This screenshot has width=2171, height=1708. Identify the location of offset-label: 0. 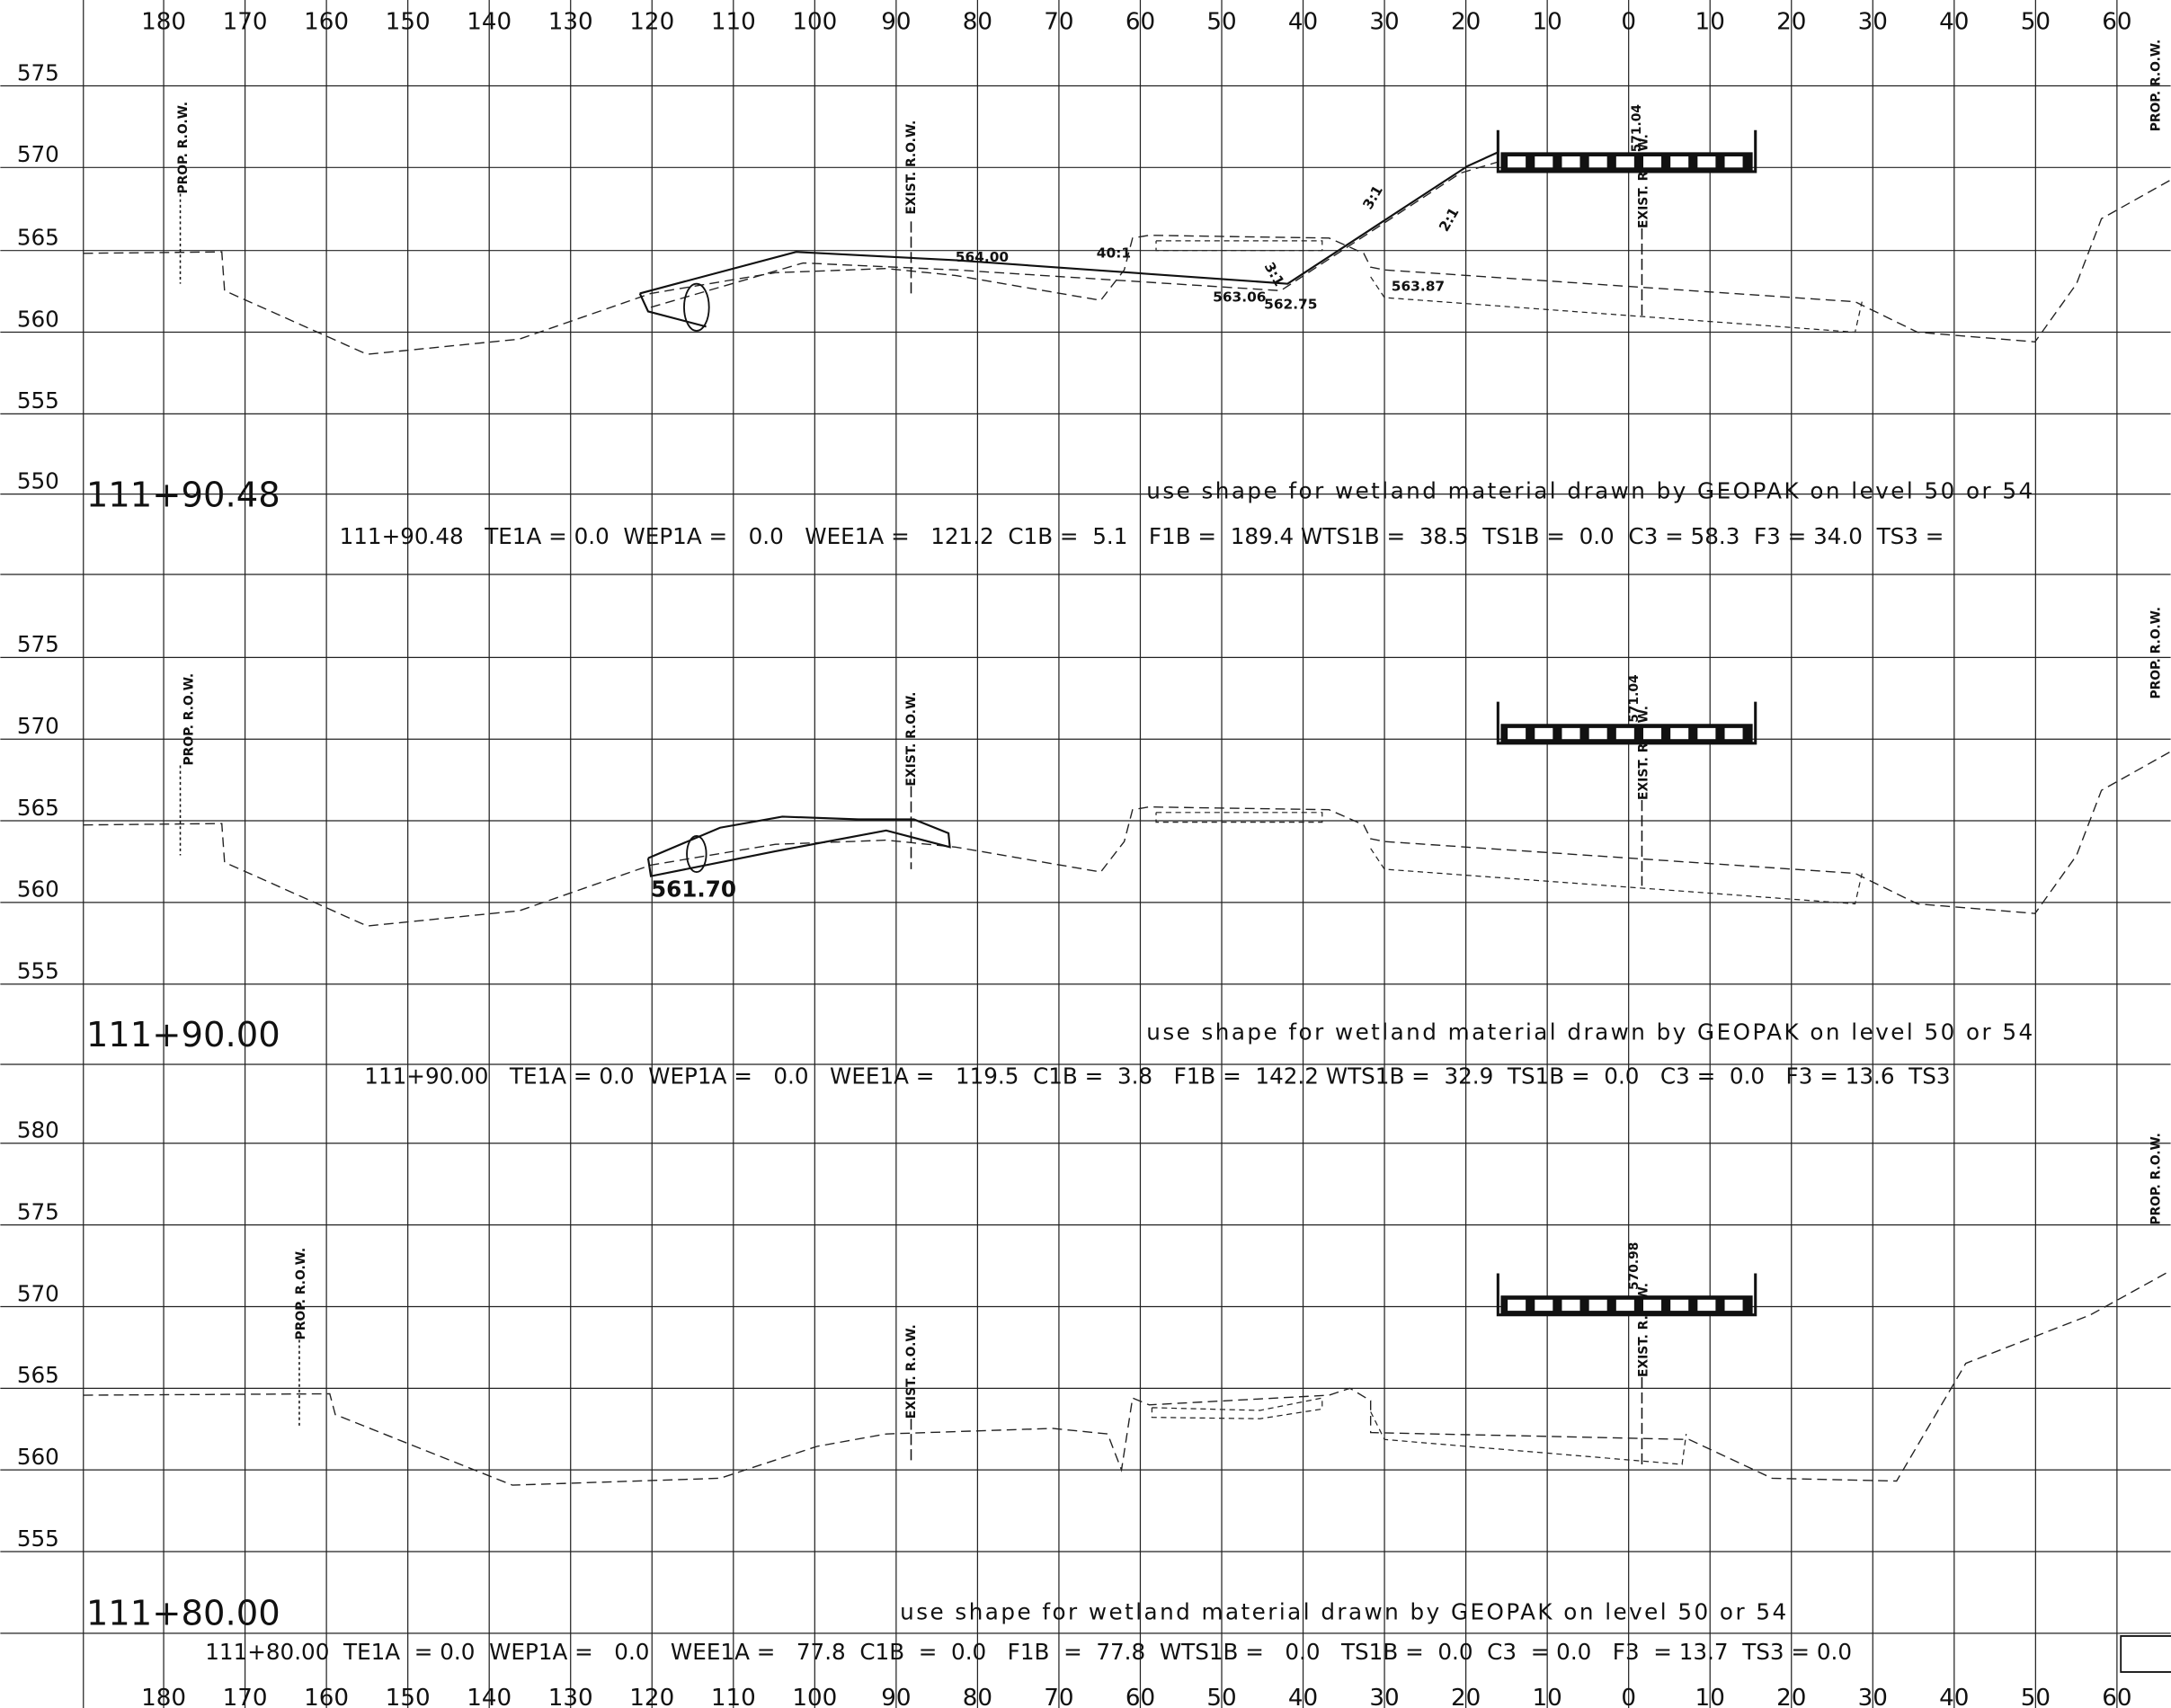
(1628, 21).